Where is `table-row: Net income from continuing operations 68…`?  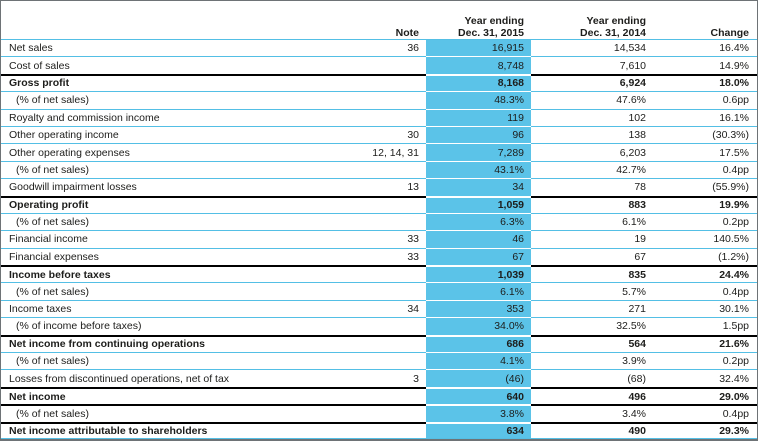 table-row: Net income from continuing operations 68… is located at coordinates (379, 343).